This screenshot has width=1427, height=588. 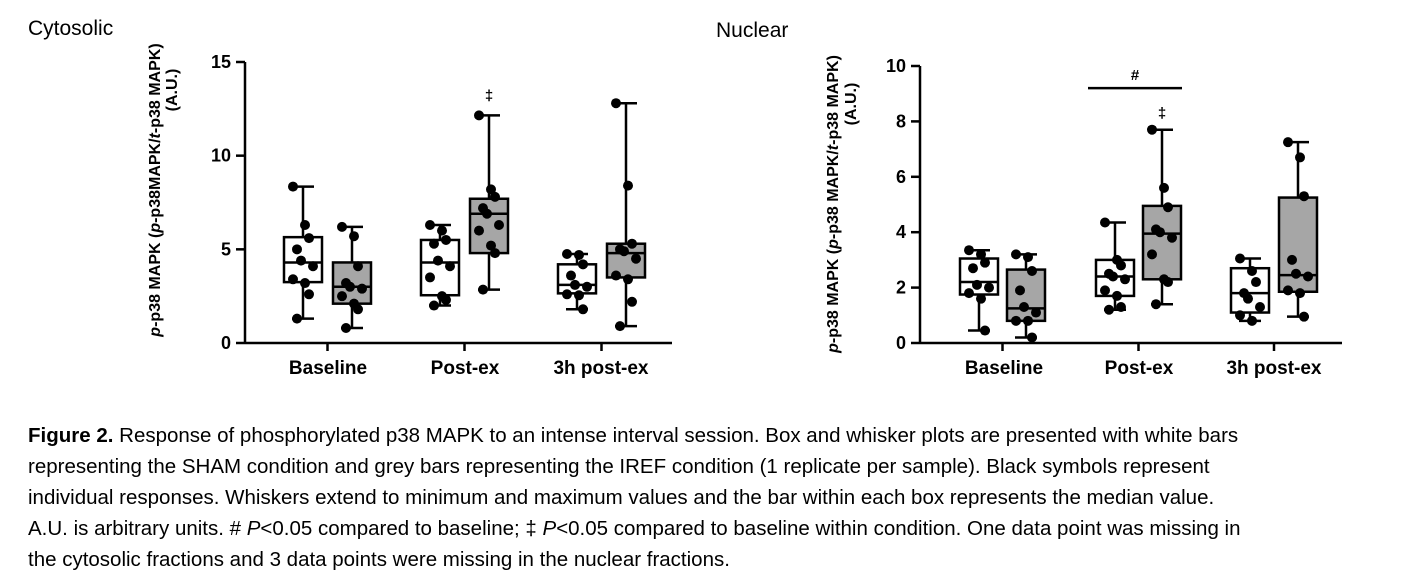 What do you see at coordinates (253, 528) in the screenshot?
I see `caption-p-symbol-1: P` at bounding box center [253, 528].